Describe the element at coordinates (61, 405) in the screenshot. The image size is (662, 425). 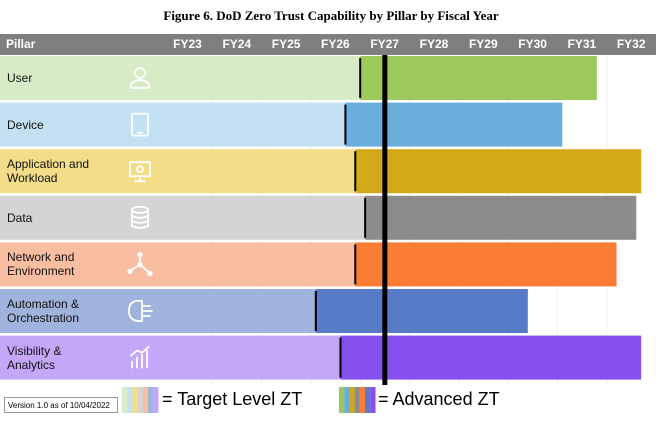
I see `version-note: Version 1.0 as of 10/04/2022` at that location.